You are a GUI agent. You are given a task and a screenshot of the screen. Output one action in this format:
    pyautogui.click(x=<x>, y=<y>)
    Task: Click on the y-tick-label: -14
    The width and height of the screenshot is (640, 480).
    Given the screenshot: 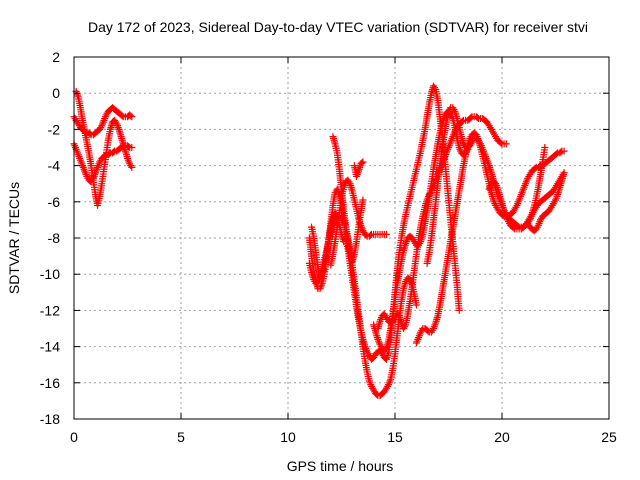 What is the action you would take?
    pyautogui.click(x=50, y=347)
    